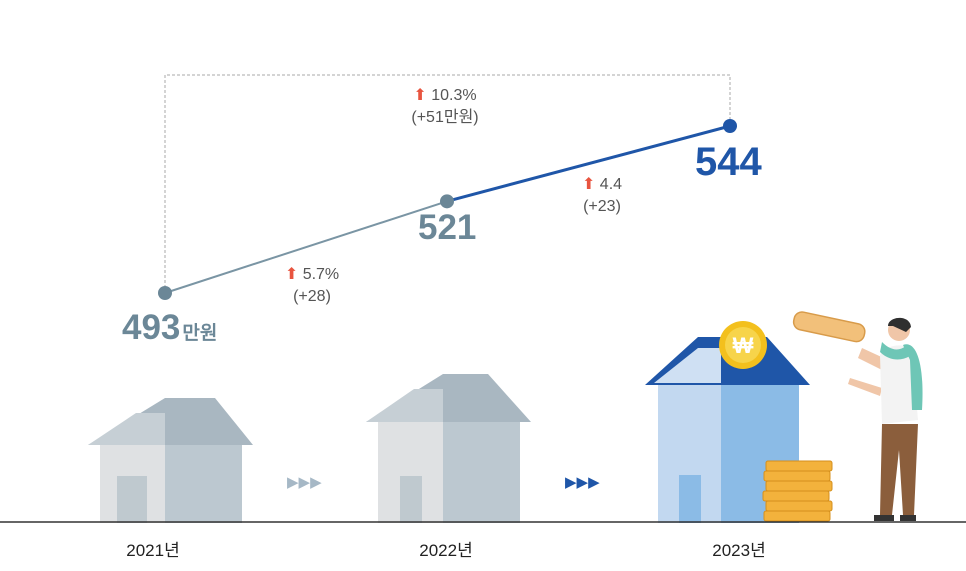 The width and height of the screenshot is (966, 571). What do you see at coordinates (306, 247) in the screenshot?
I see `line-segment-2021-2022` at bounding box center [306, 247].